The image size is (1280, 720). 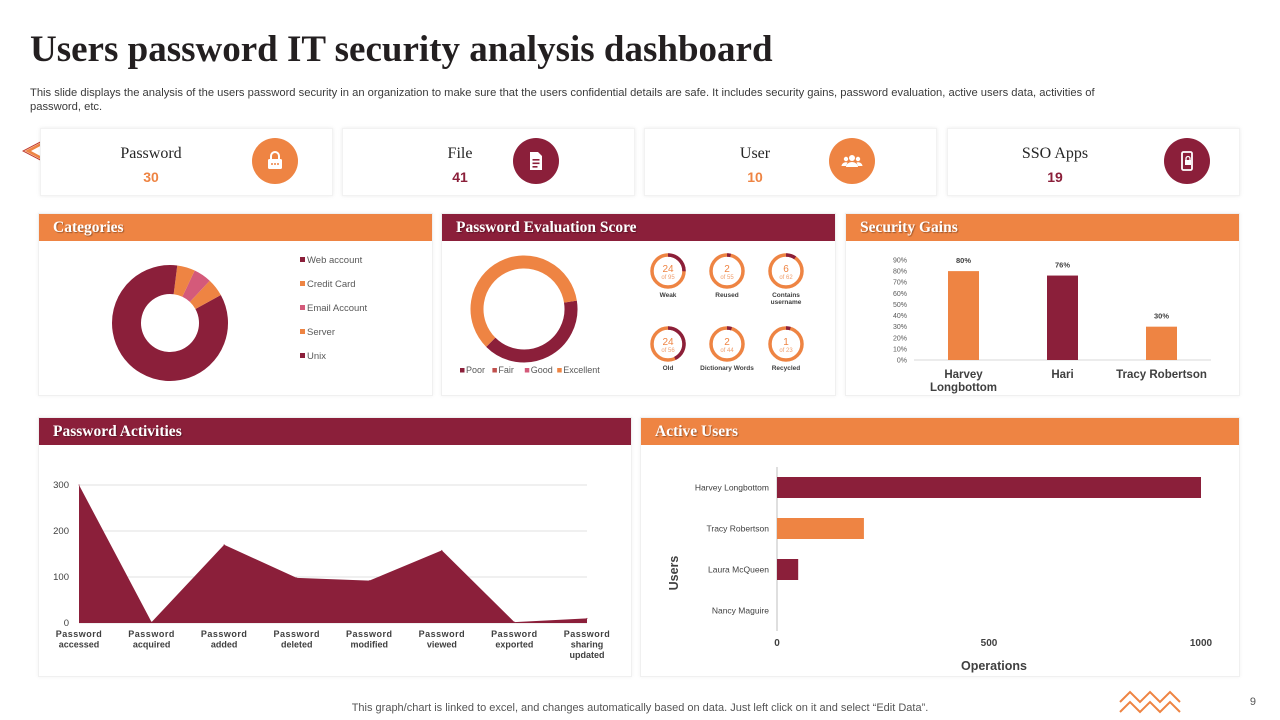 I want to click on x-tick-label: 1000, so click(x=1201, y=643).